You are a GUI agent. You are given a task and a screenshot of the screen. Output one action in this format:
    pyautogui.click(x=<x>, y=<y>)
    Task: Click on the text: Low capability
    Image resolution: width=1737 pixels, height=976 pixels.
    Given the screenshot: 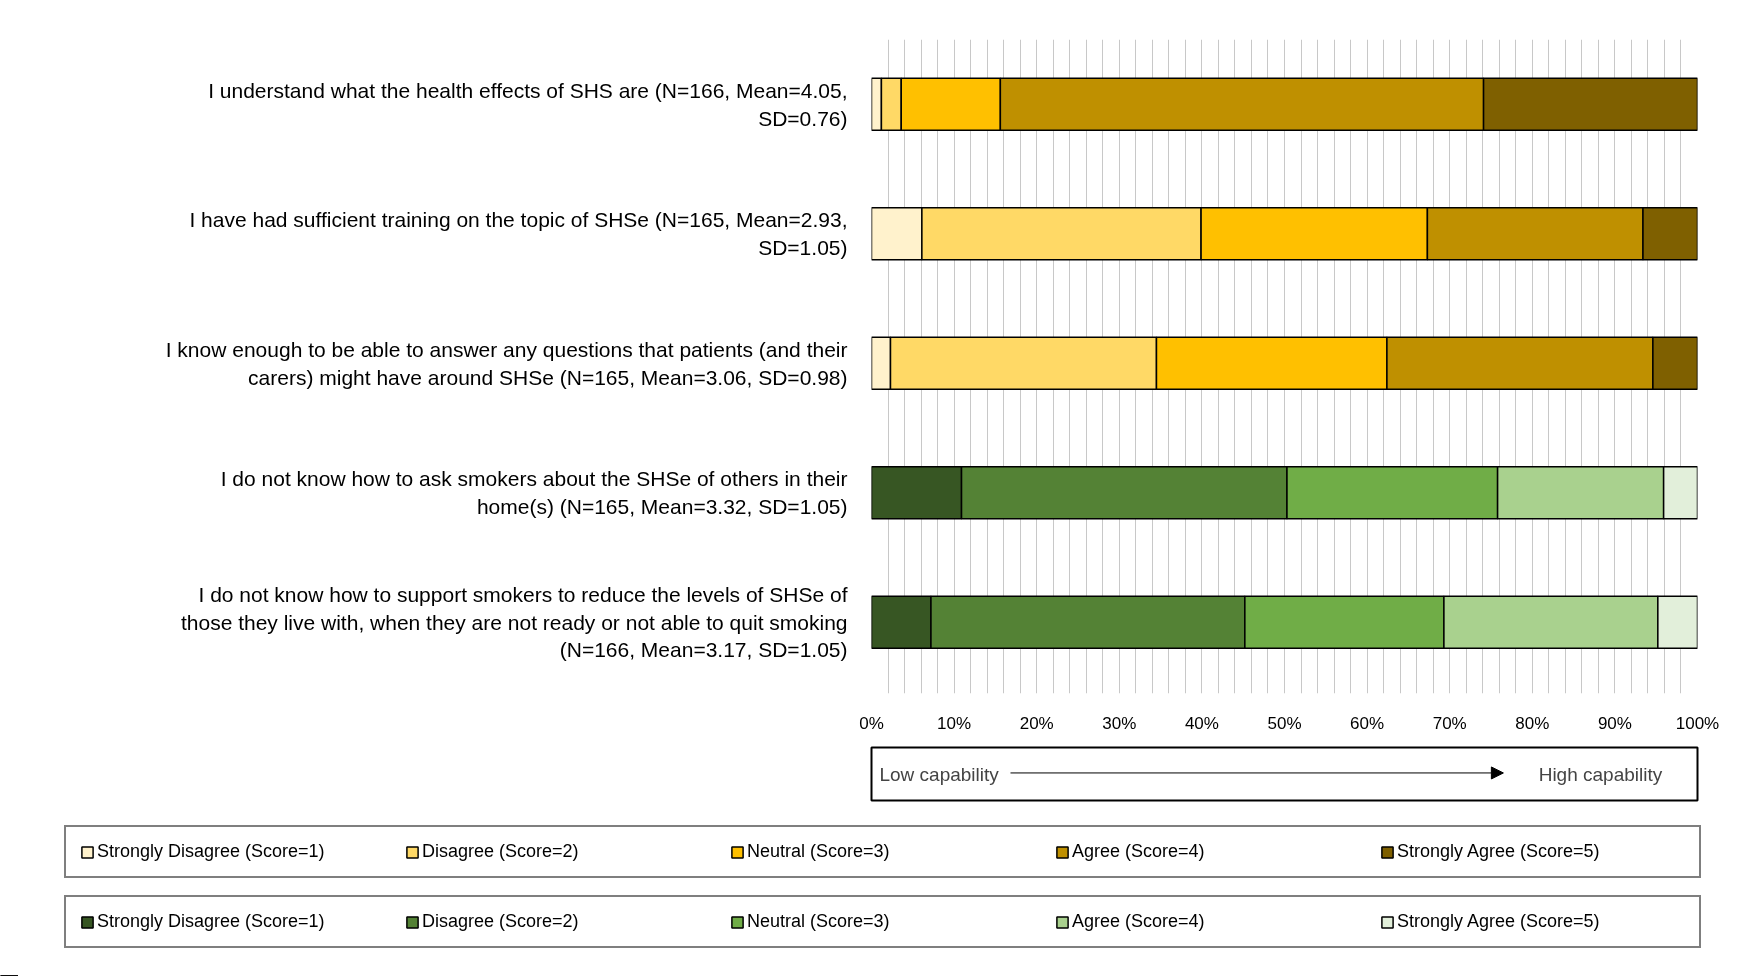 What is the action you would take?
    pyautogui.click(x=939, y=774)
    